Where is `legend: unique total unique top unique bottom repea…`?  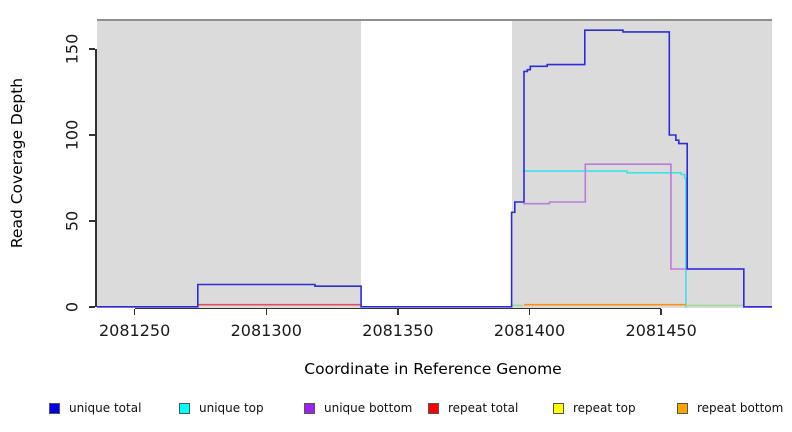
legend: unique total unique top unique bottom repea… is located at coordinates (396, 411).